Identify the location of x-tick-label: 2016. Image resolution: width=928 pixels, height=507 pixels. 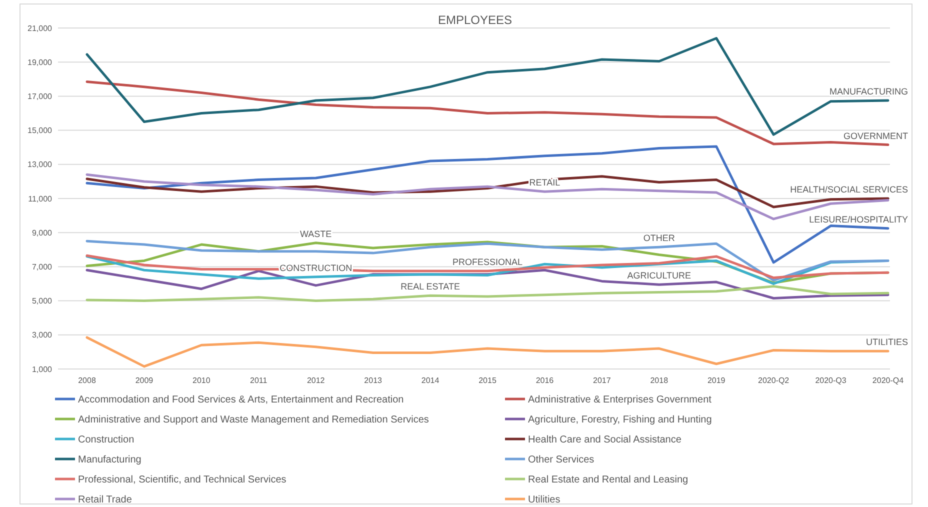
(545, 380).